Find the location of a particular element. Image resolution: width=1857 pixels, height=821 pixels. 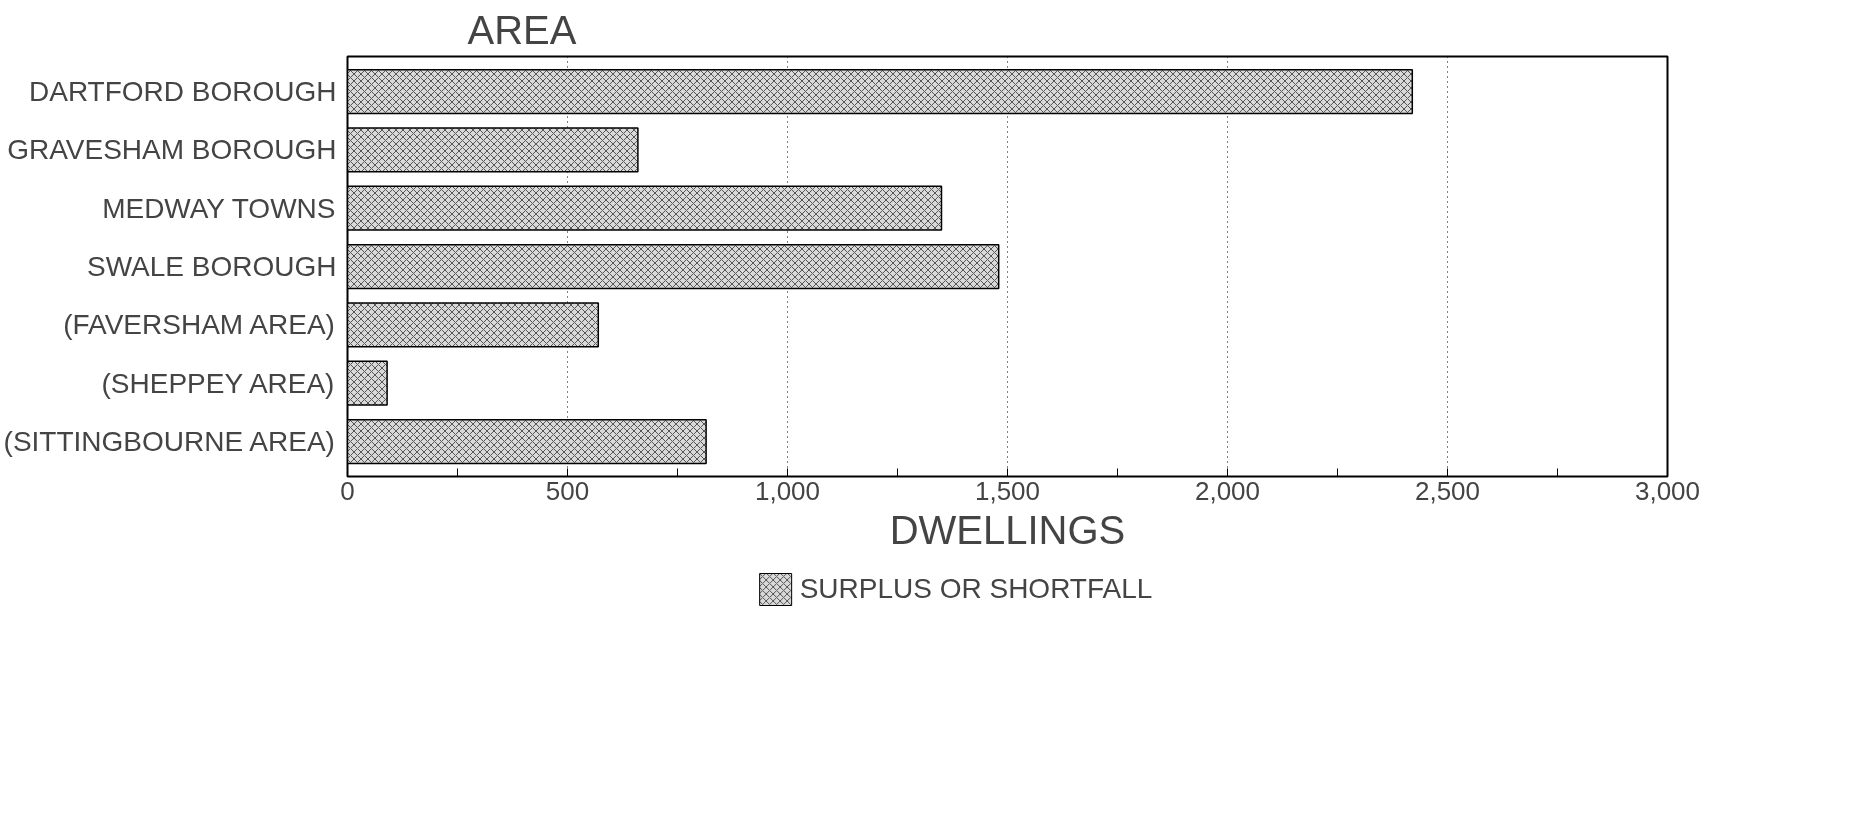

y-tick-label: SWALE BOROUGH is located at coordinates (212, 266).